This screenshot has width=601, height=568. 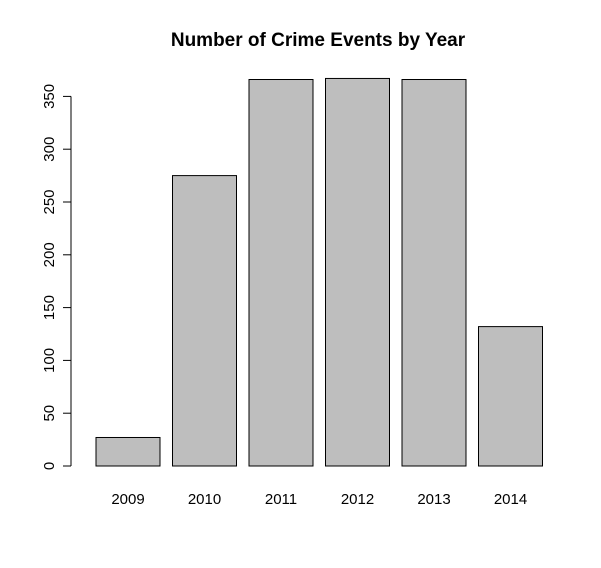 I want to click on y-tick-label: 300, so click(x=49, y=149).